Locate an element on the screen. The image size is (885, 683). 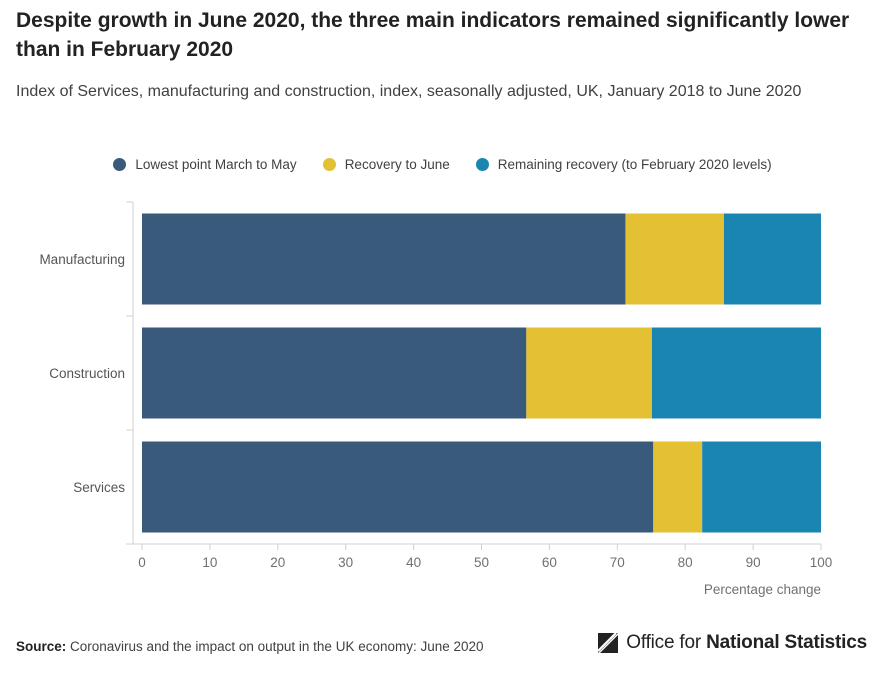
legend-label-recovery: Recovery to June is located at coordinates (397, 164).